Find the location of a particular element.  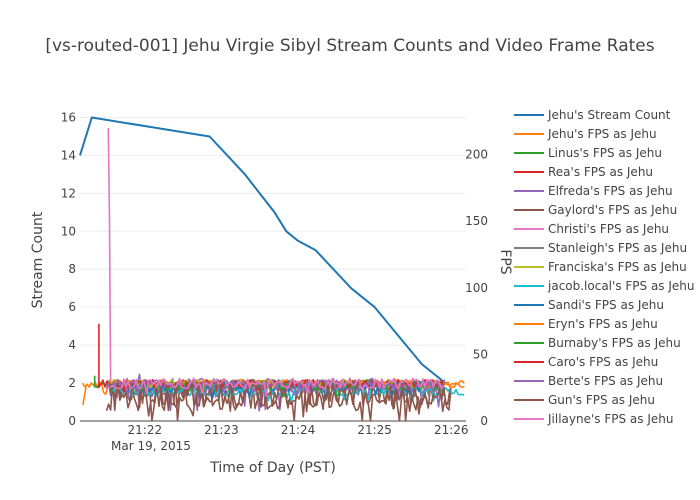

y-axis: 0 2 4 6 8 10 12 14 16 is located at coordinates (68, 269).